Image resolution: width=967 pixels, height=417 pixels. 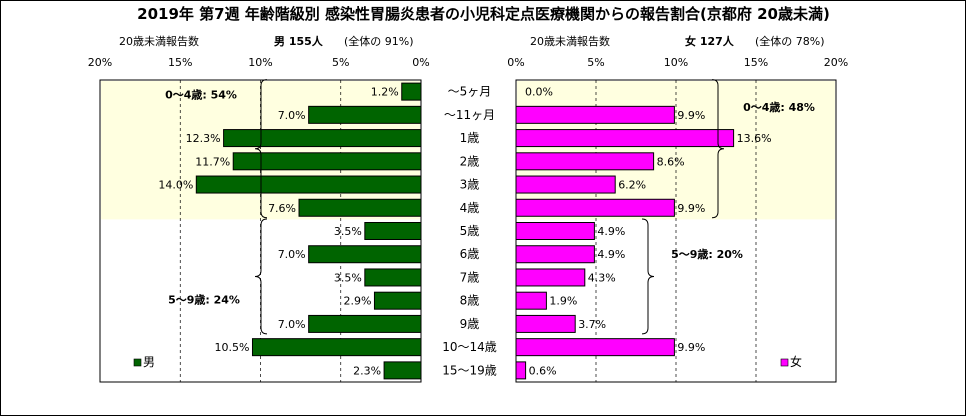 I want to click on male-x-tick-label: 0%, so click(x=420, y=62).